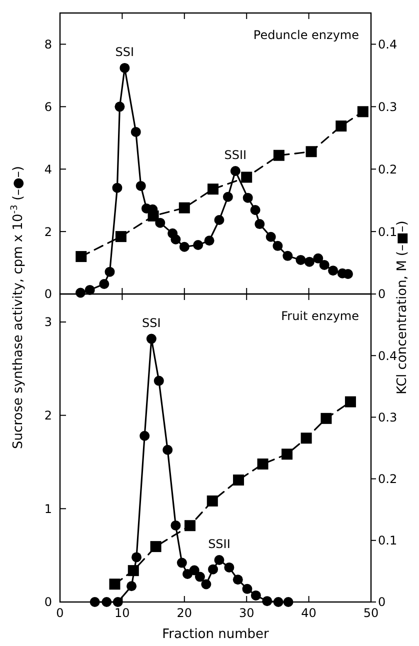 The image size is (419, 646). I want to click on y-tick-label: 4, so click(48, 169).